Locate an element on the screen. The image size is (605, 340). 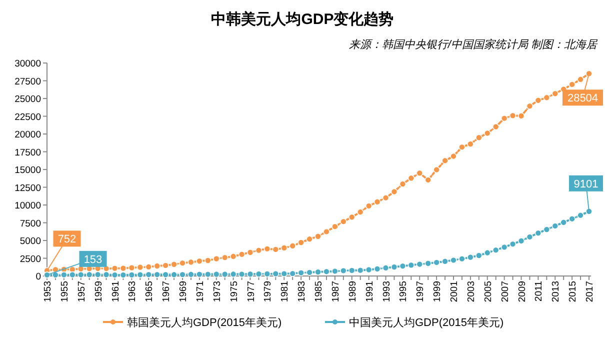
annotation: 9101 is located at coordinates (586, 184).